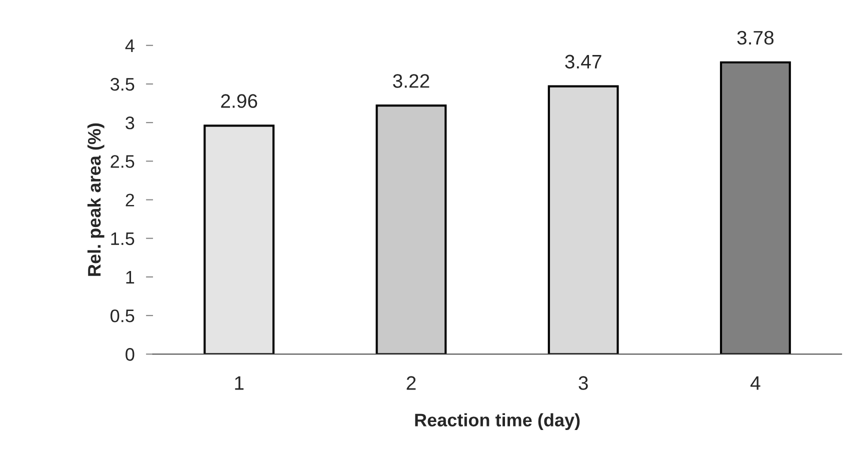 The image size is (850, 454). Describe the element at coordinates (755, 37) in the screenshot. I see `data-label: 3.78` at that location.